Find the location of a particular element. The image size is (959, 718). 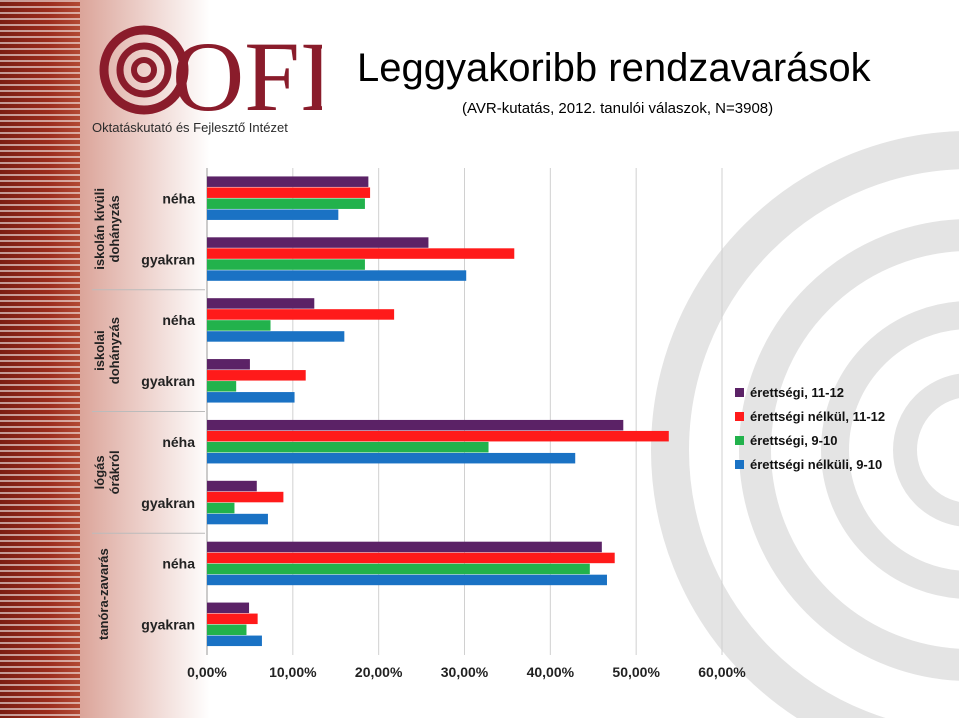

x-tick-label: 40,00% is located at coordinates (551, 672).